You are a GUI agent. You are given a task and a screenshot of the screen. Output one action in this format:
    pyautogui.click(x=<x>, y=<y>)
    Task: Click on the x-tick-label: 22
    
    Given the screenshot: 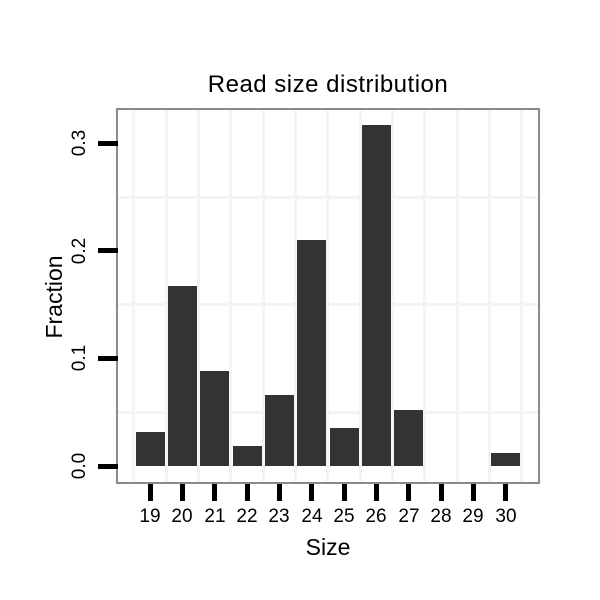 What is the action you would take?
    pyautogui.click(x=247, y=516)
    